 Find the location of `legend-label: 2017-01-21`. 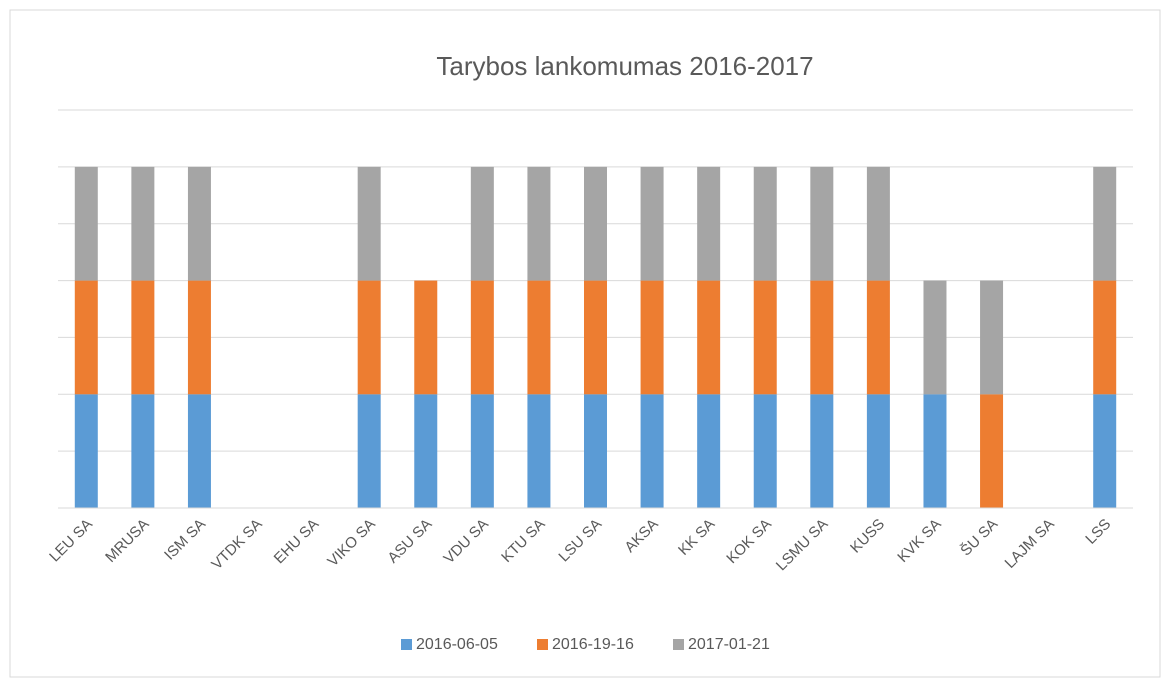

legend-label: 2017-01-21 is located at coordinates (729, 644).